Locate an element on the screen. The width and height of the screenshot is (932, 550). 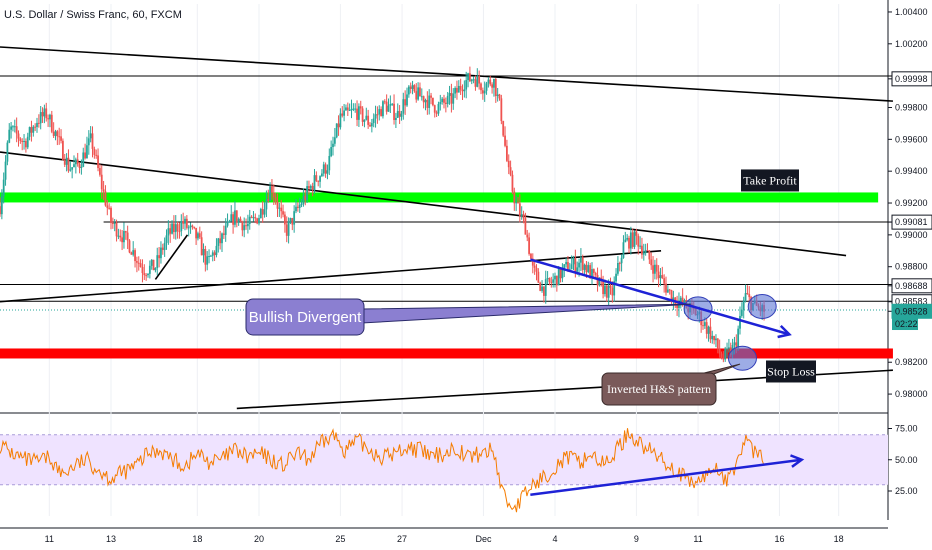
inverted-hs-box is located at coordinates (659, 389).